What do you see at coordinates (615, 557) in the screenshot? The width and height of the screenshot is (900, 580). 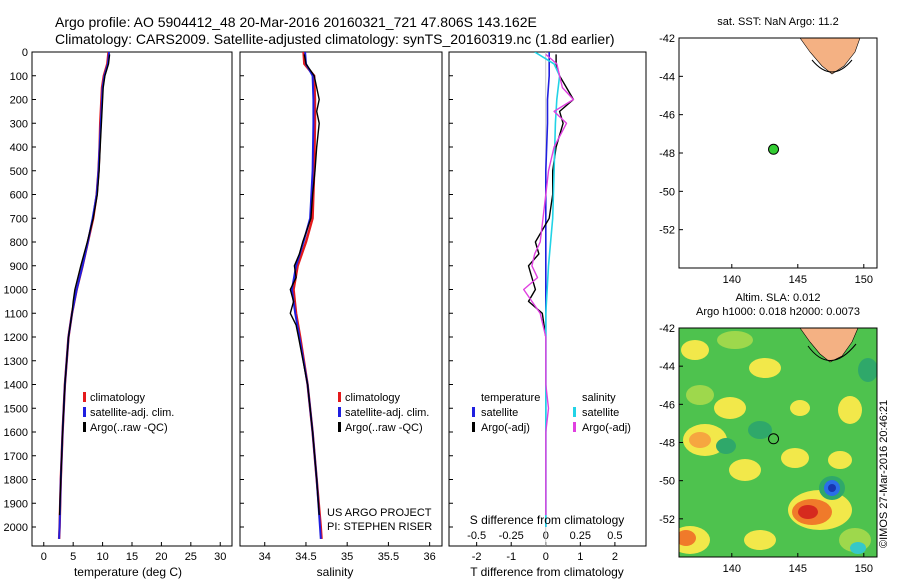 I see `x-tick-label: 2` at bounding box center [615, 557].